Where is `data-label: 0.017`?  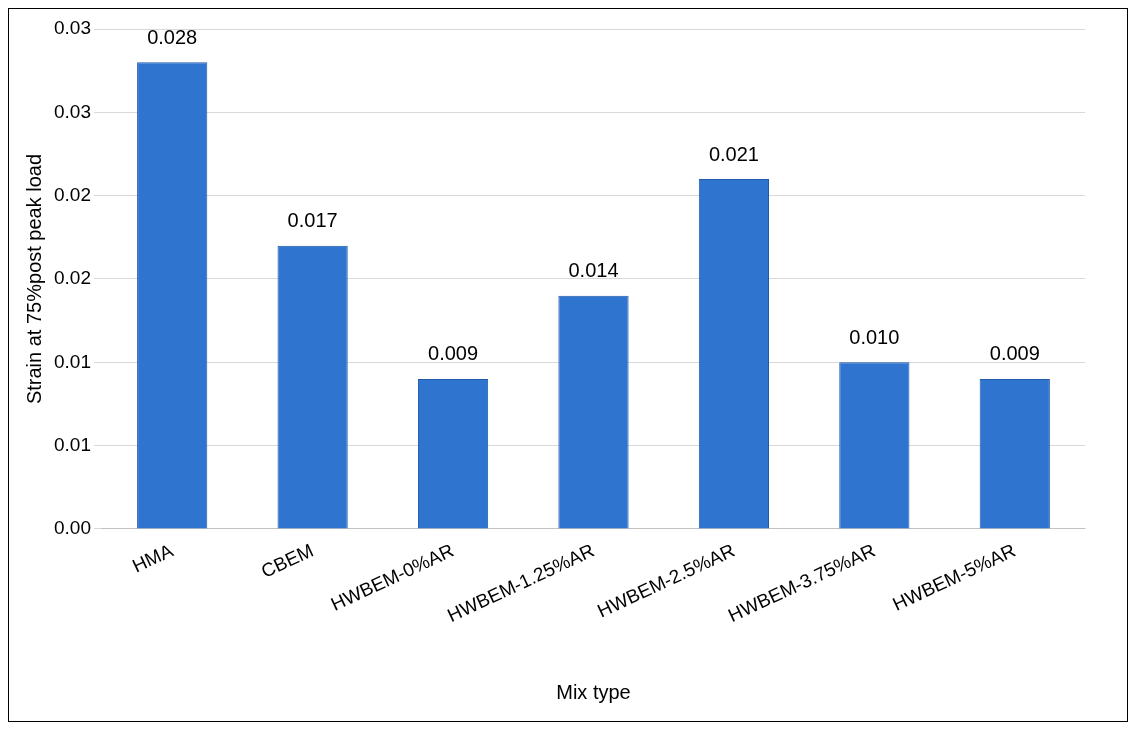 data-label: 0.017 is located at coordinates (312, 220).